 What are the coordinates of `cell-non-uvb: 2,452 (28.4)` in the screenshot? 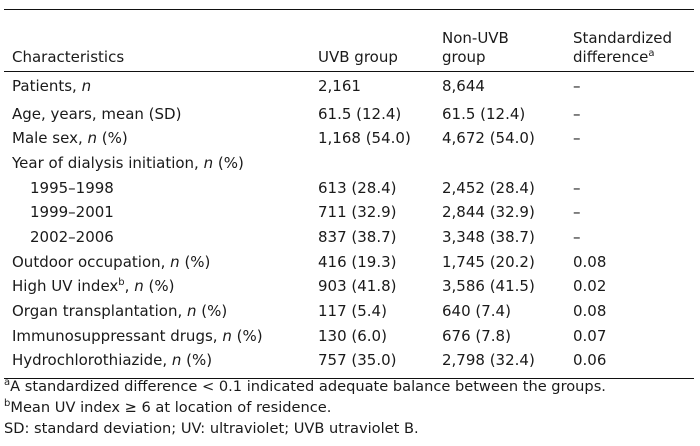 It's located at (488, 187).